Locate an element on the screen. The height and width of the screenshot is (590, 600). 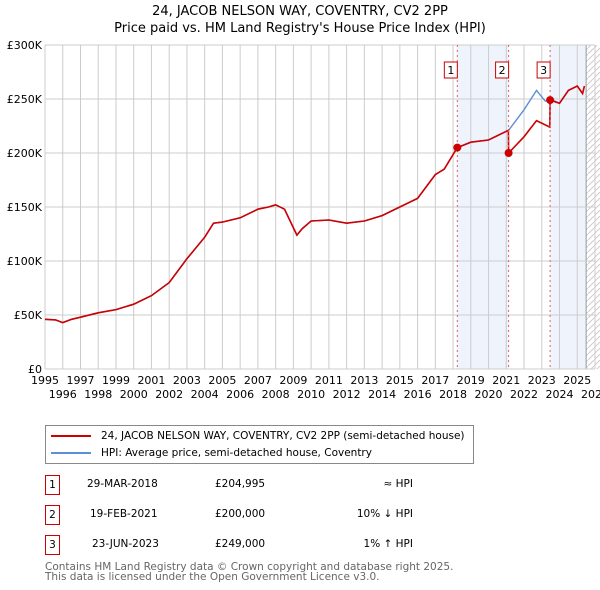
x-tick-label: 2013 is located at coordinates (364, 380).